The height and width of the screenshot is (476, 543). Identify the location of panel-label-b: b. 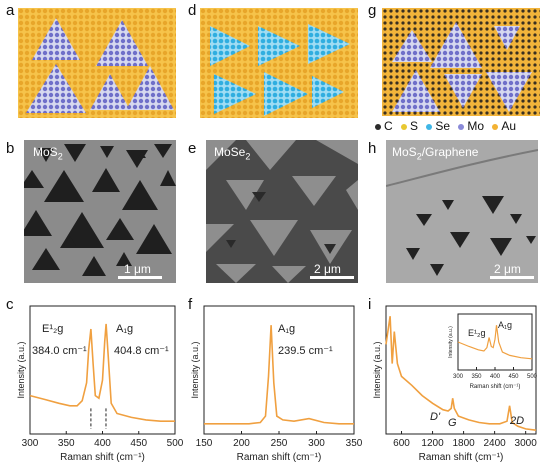
(10, 148).